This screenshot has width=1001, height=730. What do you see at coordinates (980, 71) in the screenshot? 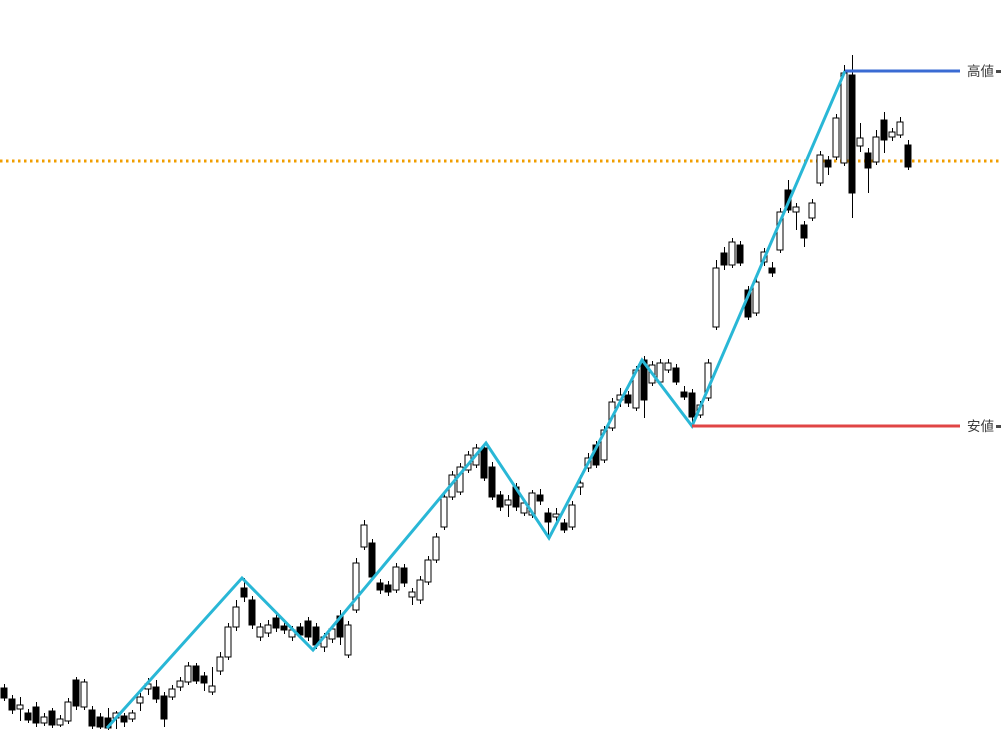
I see `high-line-label: 高値` at bounding box center [980, 71].